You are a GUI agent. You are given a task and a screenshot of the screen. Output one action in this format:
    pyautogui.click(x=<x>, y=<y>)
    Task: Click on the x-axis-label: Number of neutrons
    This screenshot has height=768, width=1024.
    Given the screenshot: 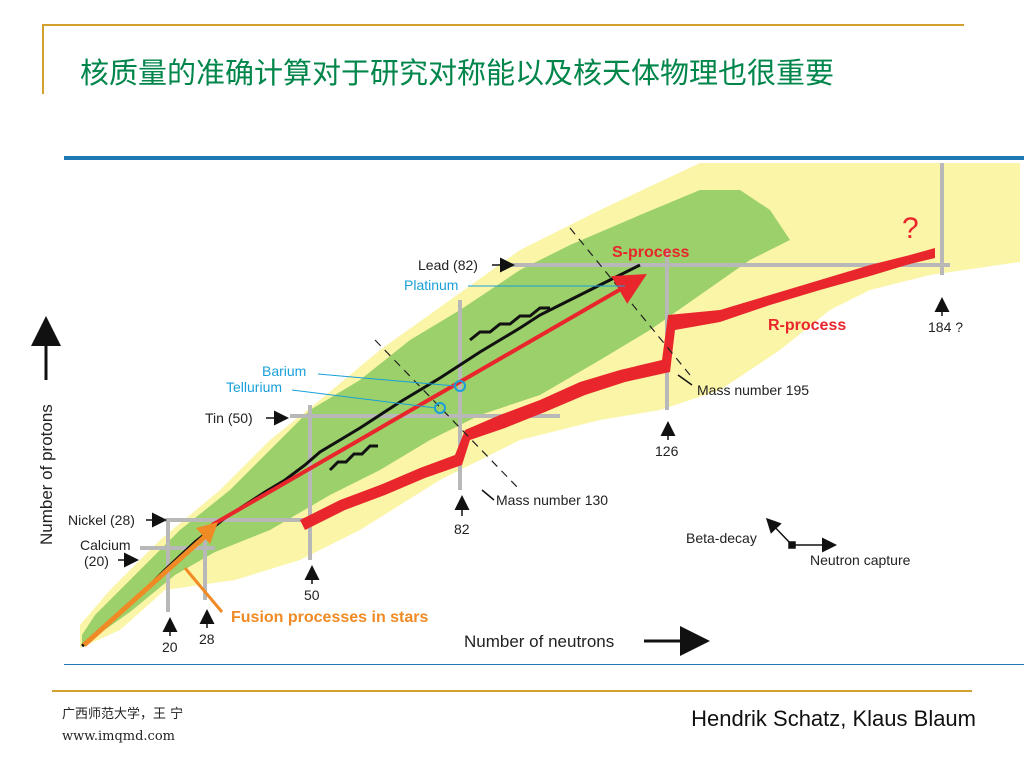 What is the action you would take?
    pyautogui.click(x=539, y=641)
    